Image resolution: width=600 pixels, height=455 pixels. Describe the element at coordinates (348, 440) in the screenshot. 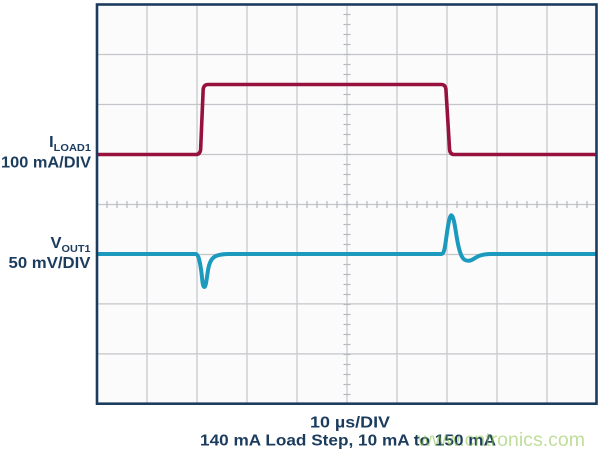

I see `svg-text:140 mA Load Step, 10 mA to 150: 140 mA Load Step, 10 mA to 150 mA` at that location.